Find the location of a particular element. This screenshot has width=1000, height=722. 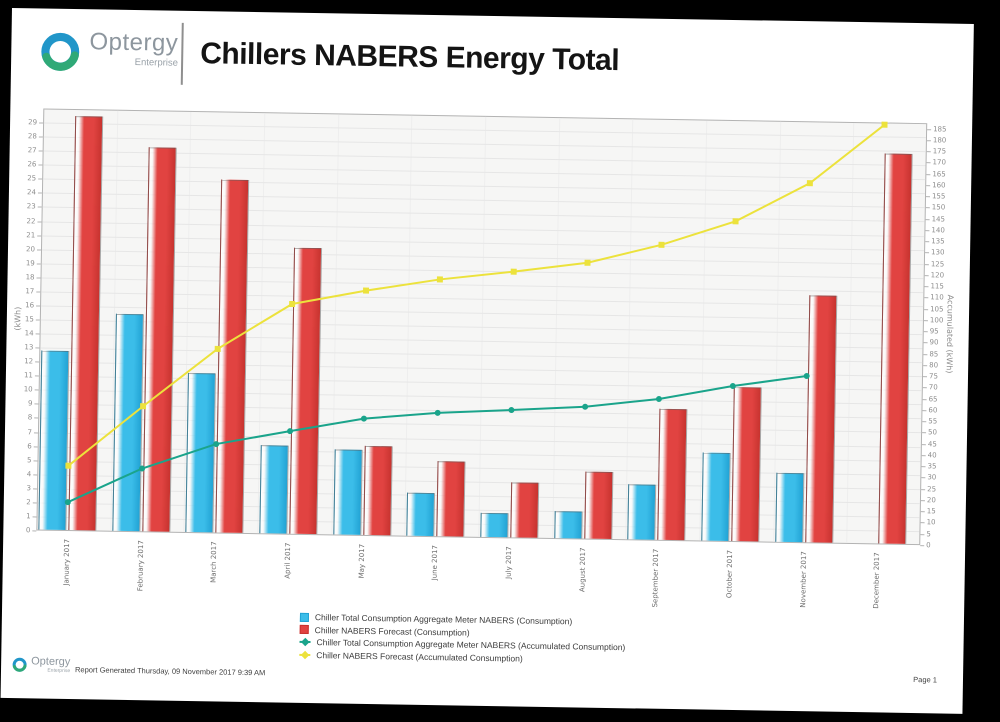

page-number: Page 1 is located at coordinates (925, 680).